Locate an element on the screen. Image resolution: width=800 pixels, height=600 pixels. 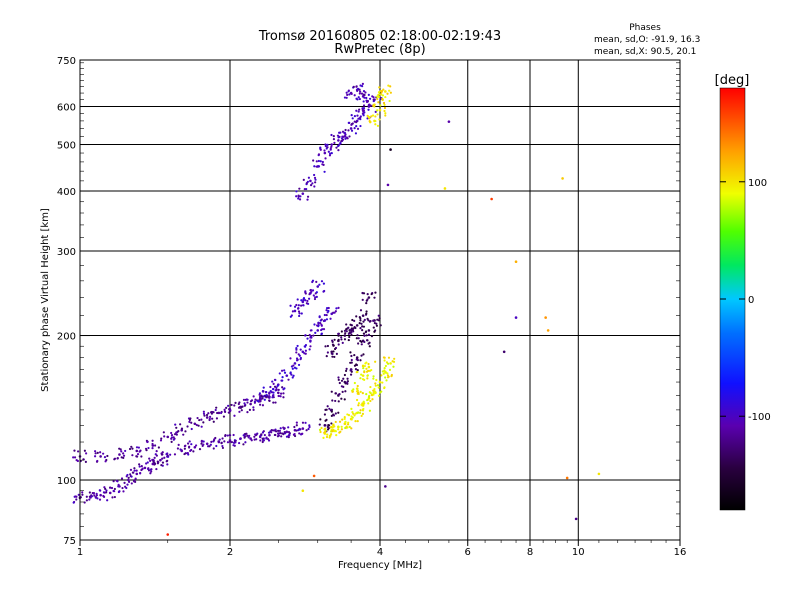
x-tick-label: 8 is located at coordinates (530, 552).